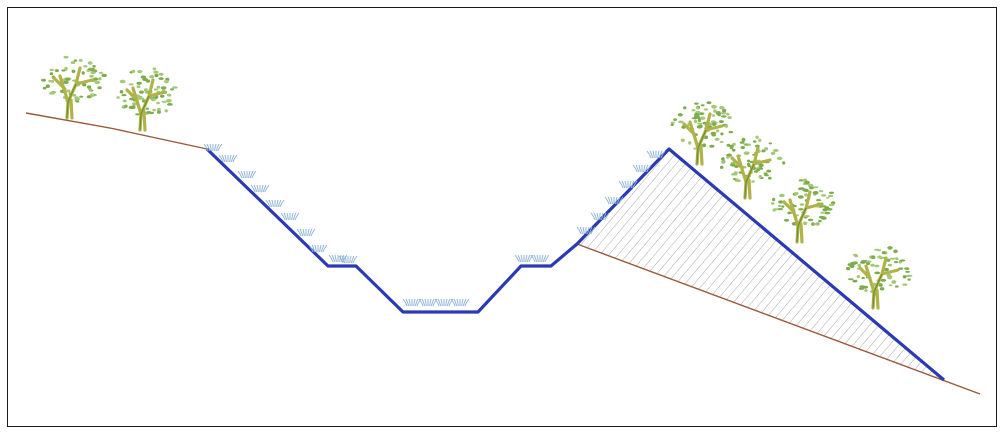  I want to click on existing-ground-left, so click(116, 131).